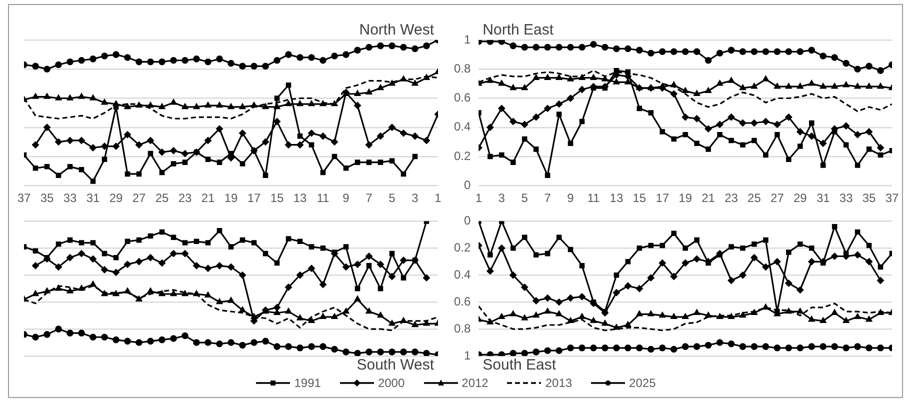  Describe the element at coordinates (518, 30) in the screenshot. I see `chart-title: North East` at that location.